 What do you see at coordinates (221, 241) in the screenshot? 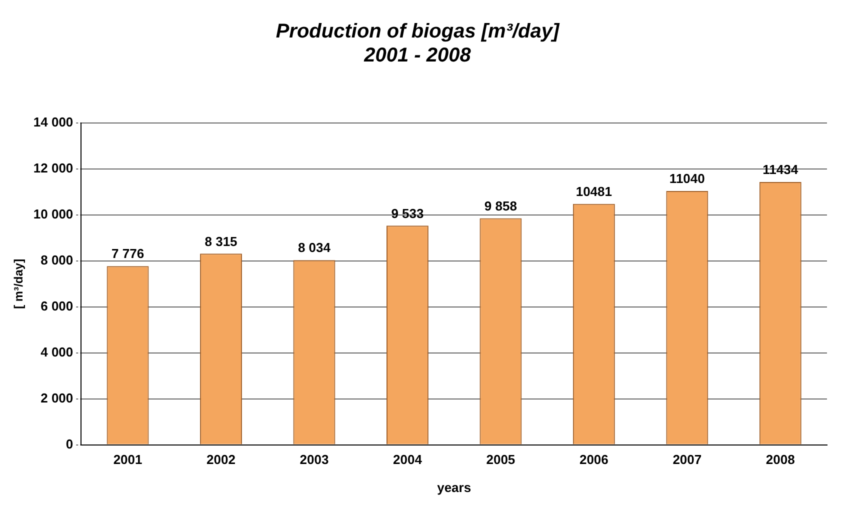
I see `data-label: 8 315` at bounding box center [221, 241].